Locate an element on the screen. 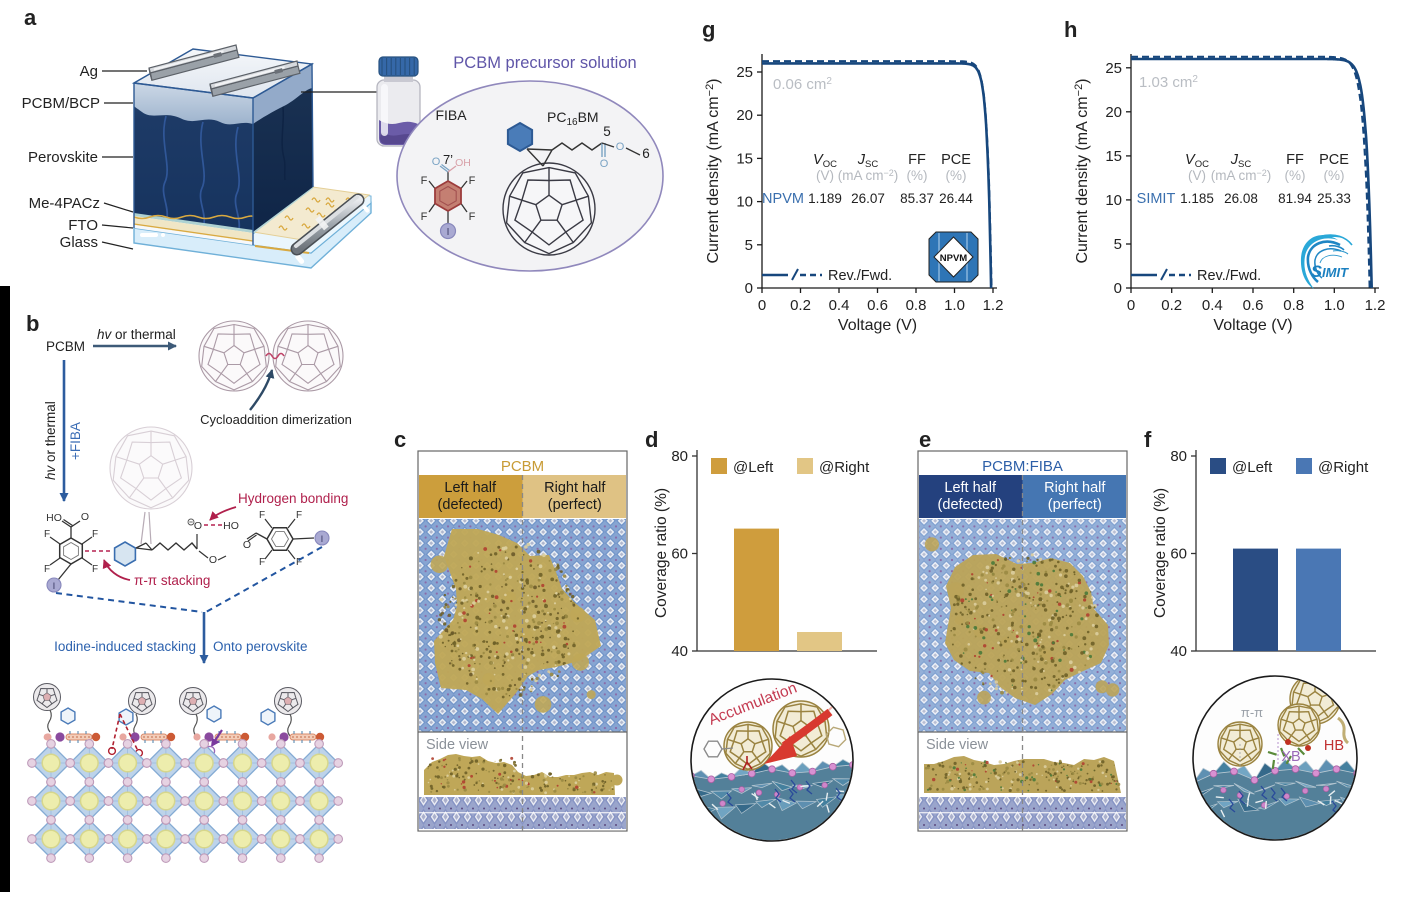 This screenshot has height=897, width=1421. svg-text: PCBM precursor solution is located at coordinates (544, 63).